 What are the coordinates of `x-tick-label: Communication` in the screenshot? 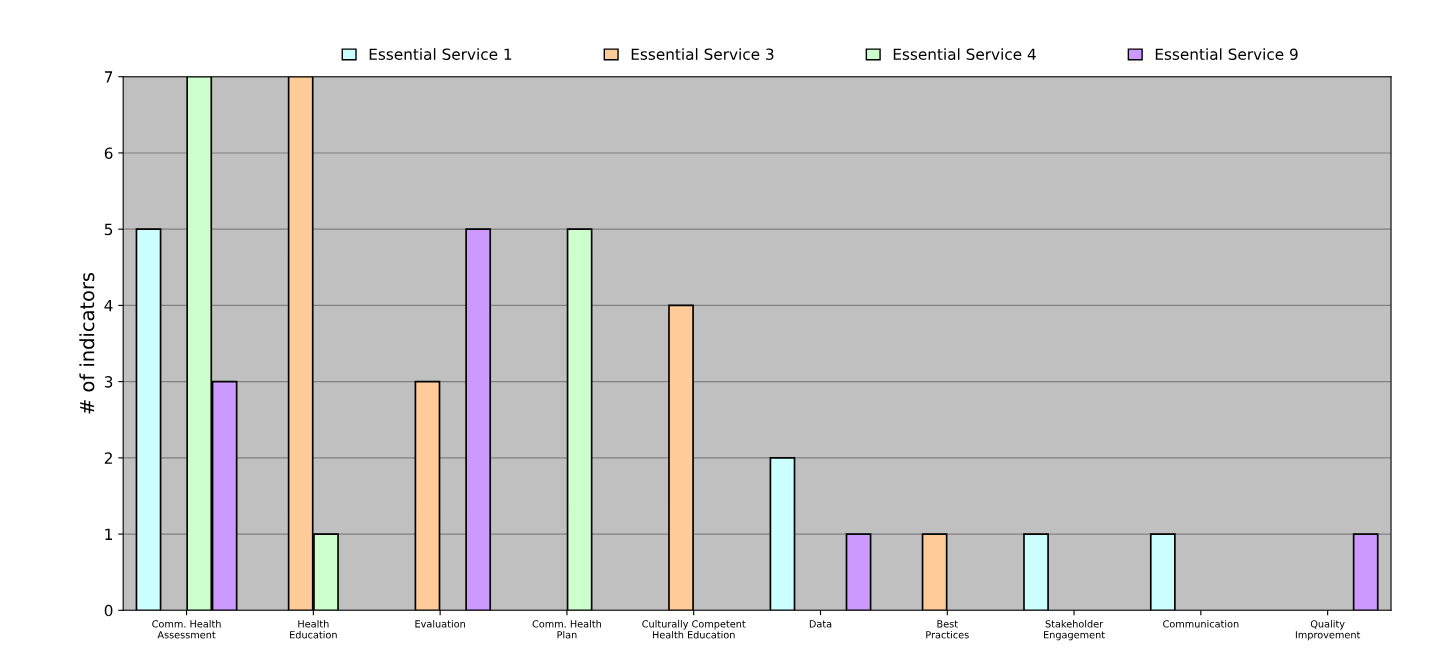 It's located at (1201, 624).